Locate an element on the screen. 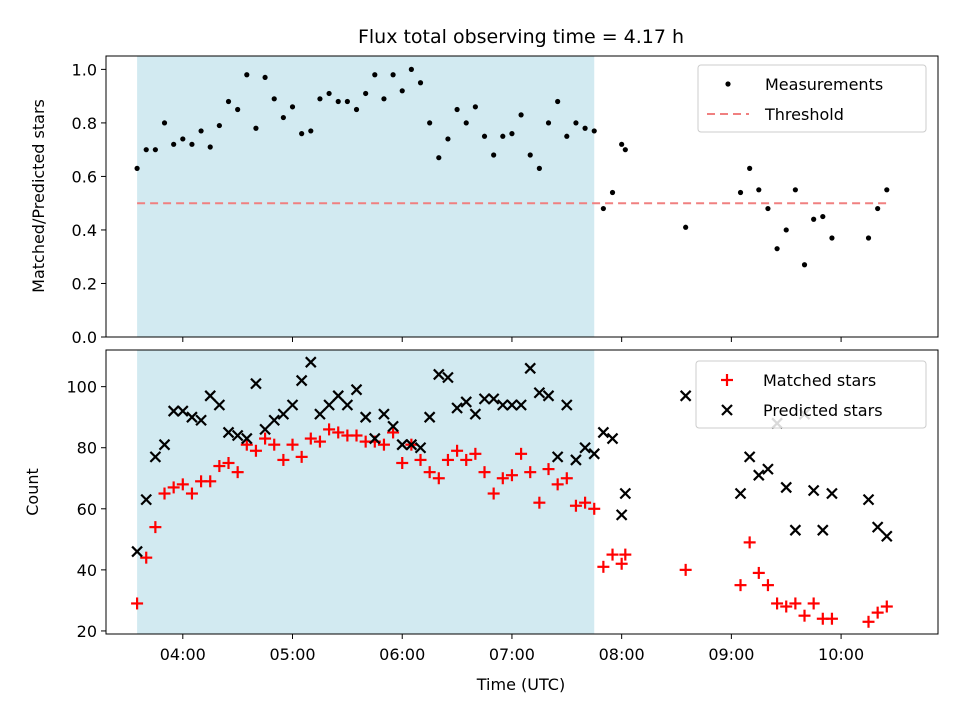  bottom-legend: Matched stars Predicted stars is located at coordinates (811, 394).